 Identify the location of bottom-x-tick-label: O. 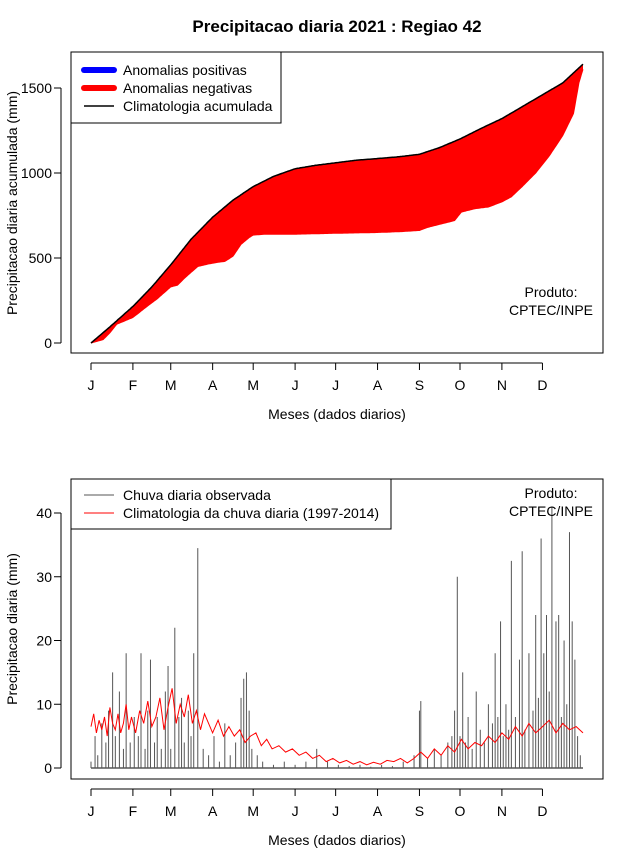
(460, 811).